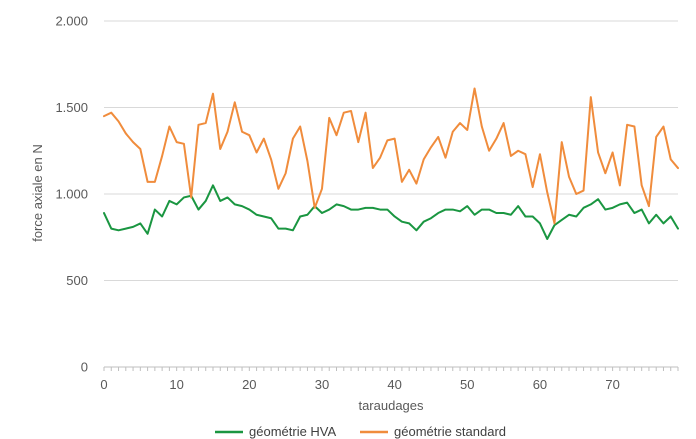 This screenshot has width=696, height=439. Describe the element at coordinates (293, 431) in the screenshot. I see `legend-label-hva: géométrie HVA` at that location.